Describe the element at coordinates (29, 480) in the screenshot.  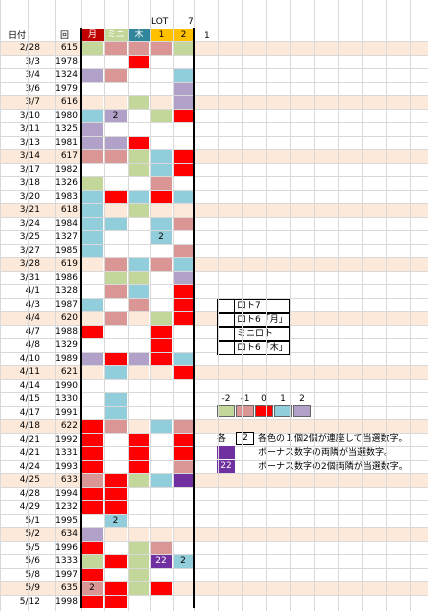
I see `row-date: 4/25` at that location.